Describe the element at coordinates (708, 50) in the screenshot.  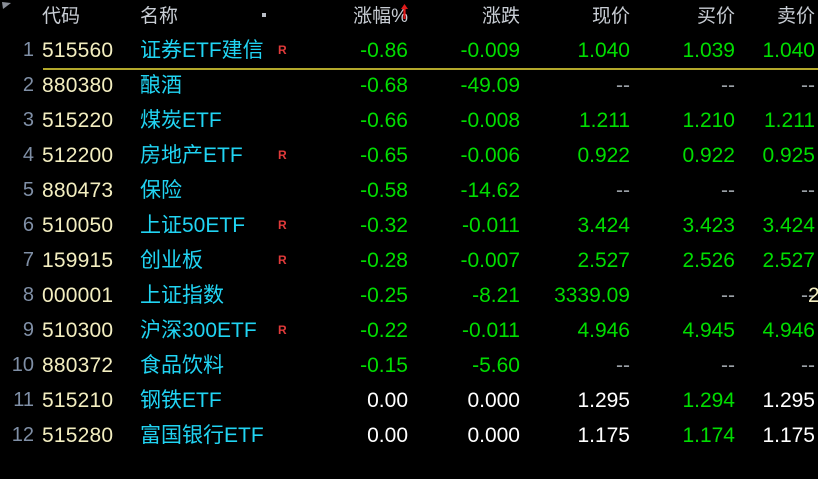
I see `row-bid: 1.039` at that location.